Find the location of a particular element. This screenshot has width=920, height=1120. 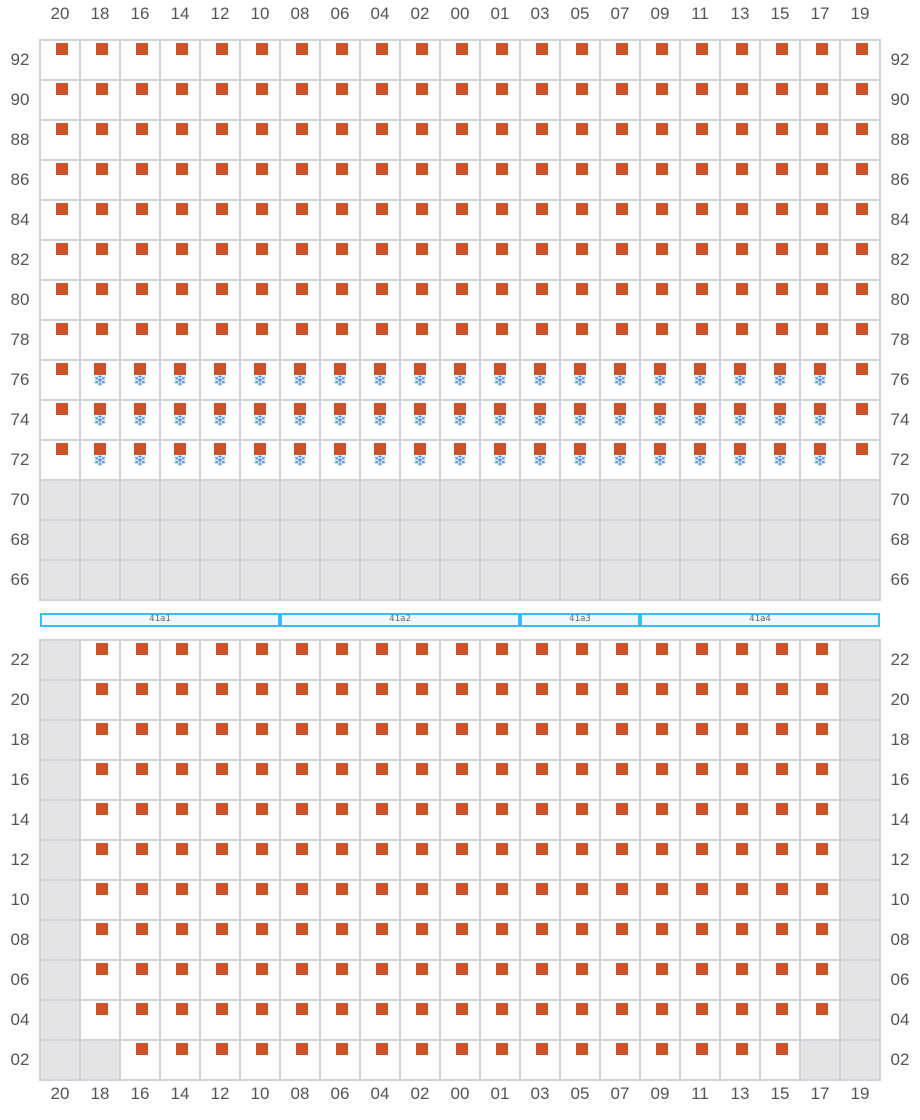

slot-74-01: ❄ is located at coordinates (500, 420).